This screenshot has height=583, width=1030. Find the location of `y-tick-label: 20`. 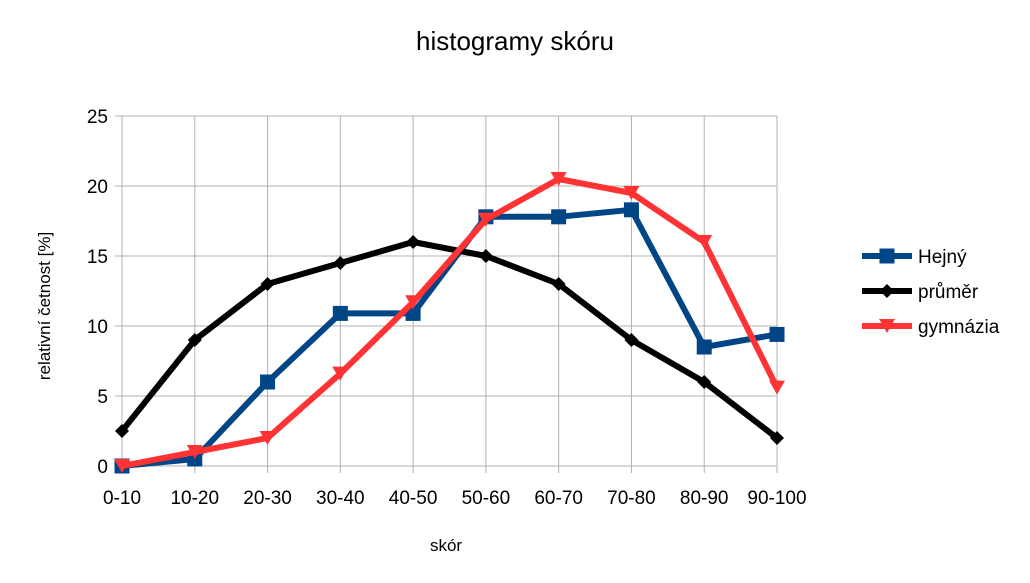

y-tick-label: 20 is located at coordinates (97, 187).